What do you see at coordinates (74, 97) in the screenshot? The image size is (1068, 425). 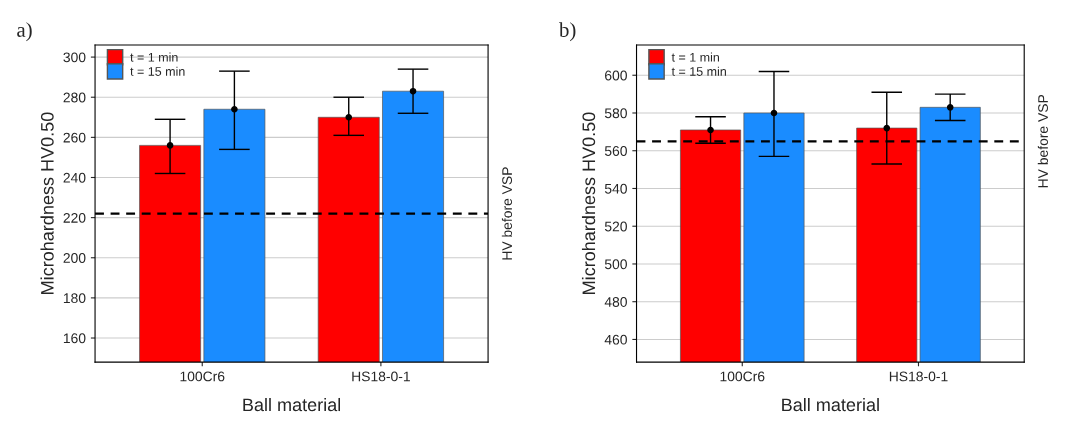 I see `y-tick-label: 280` at bounding box center [74, 97].